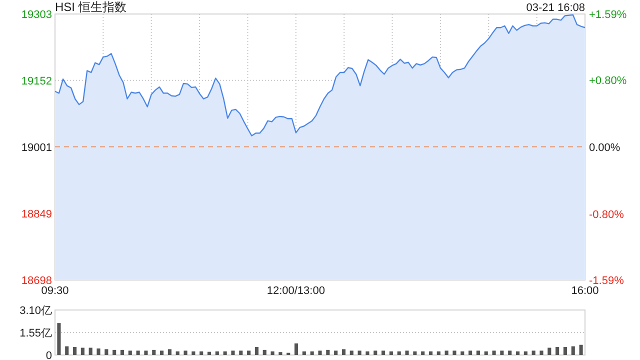 This screenshot has width=640, height=360. Describe the element at coordinates (36, 281) in the screenshot. I see `y-tick-label: 18698` at that location.